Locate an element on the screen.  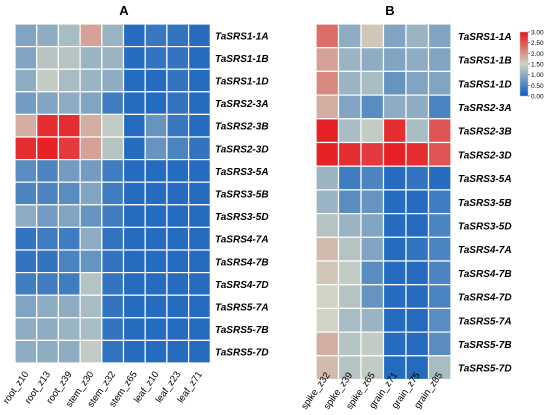
panel-b-title: B is located at coordinates (389, 10).